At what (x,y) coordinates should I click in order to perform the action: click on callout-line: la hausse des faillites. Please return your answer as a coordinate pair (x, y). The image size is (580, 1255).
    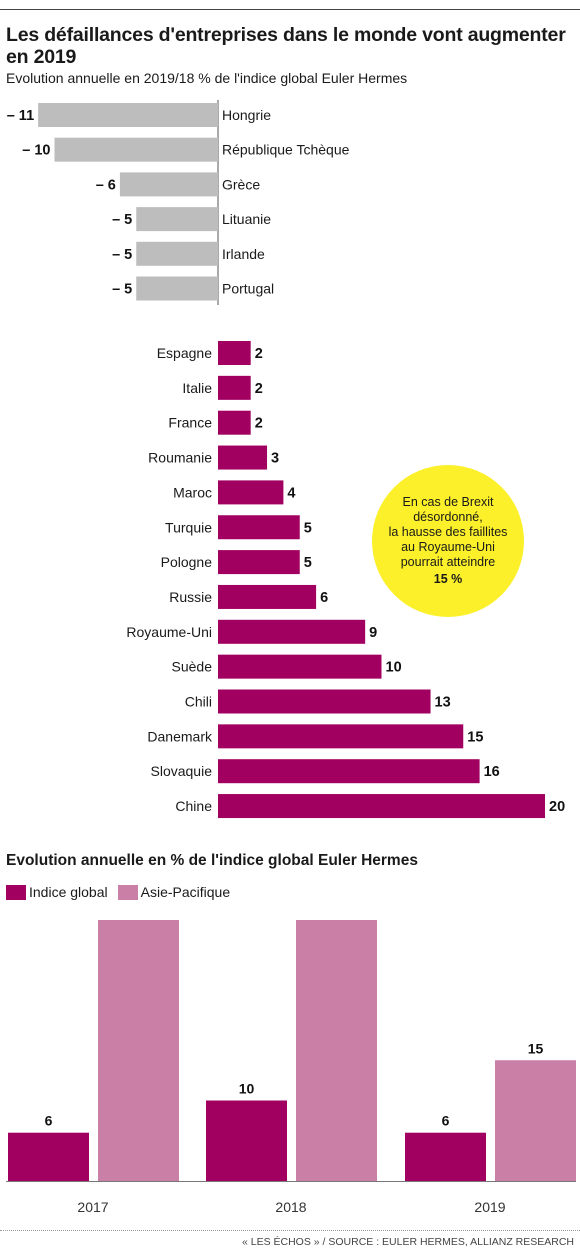
    Looking at the image, I should click on (448, 532).